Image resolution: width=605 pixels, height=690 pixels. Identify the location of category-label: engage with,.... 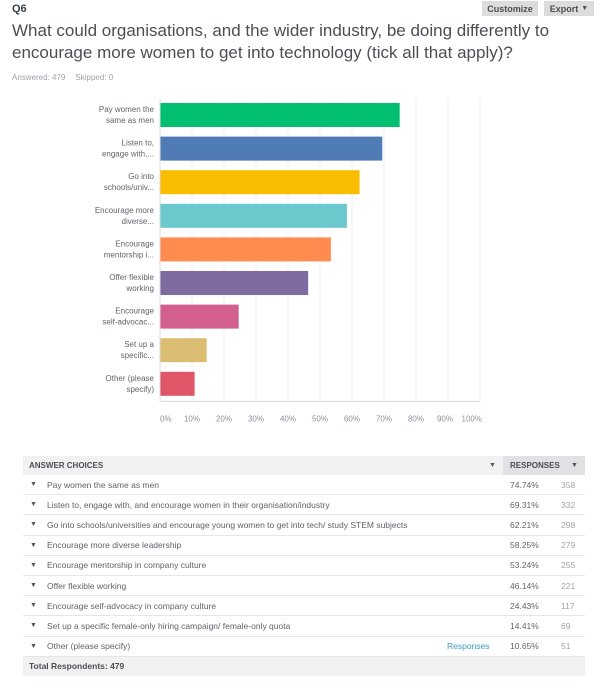
(128, 154).